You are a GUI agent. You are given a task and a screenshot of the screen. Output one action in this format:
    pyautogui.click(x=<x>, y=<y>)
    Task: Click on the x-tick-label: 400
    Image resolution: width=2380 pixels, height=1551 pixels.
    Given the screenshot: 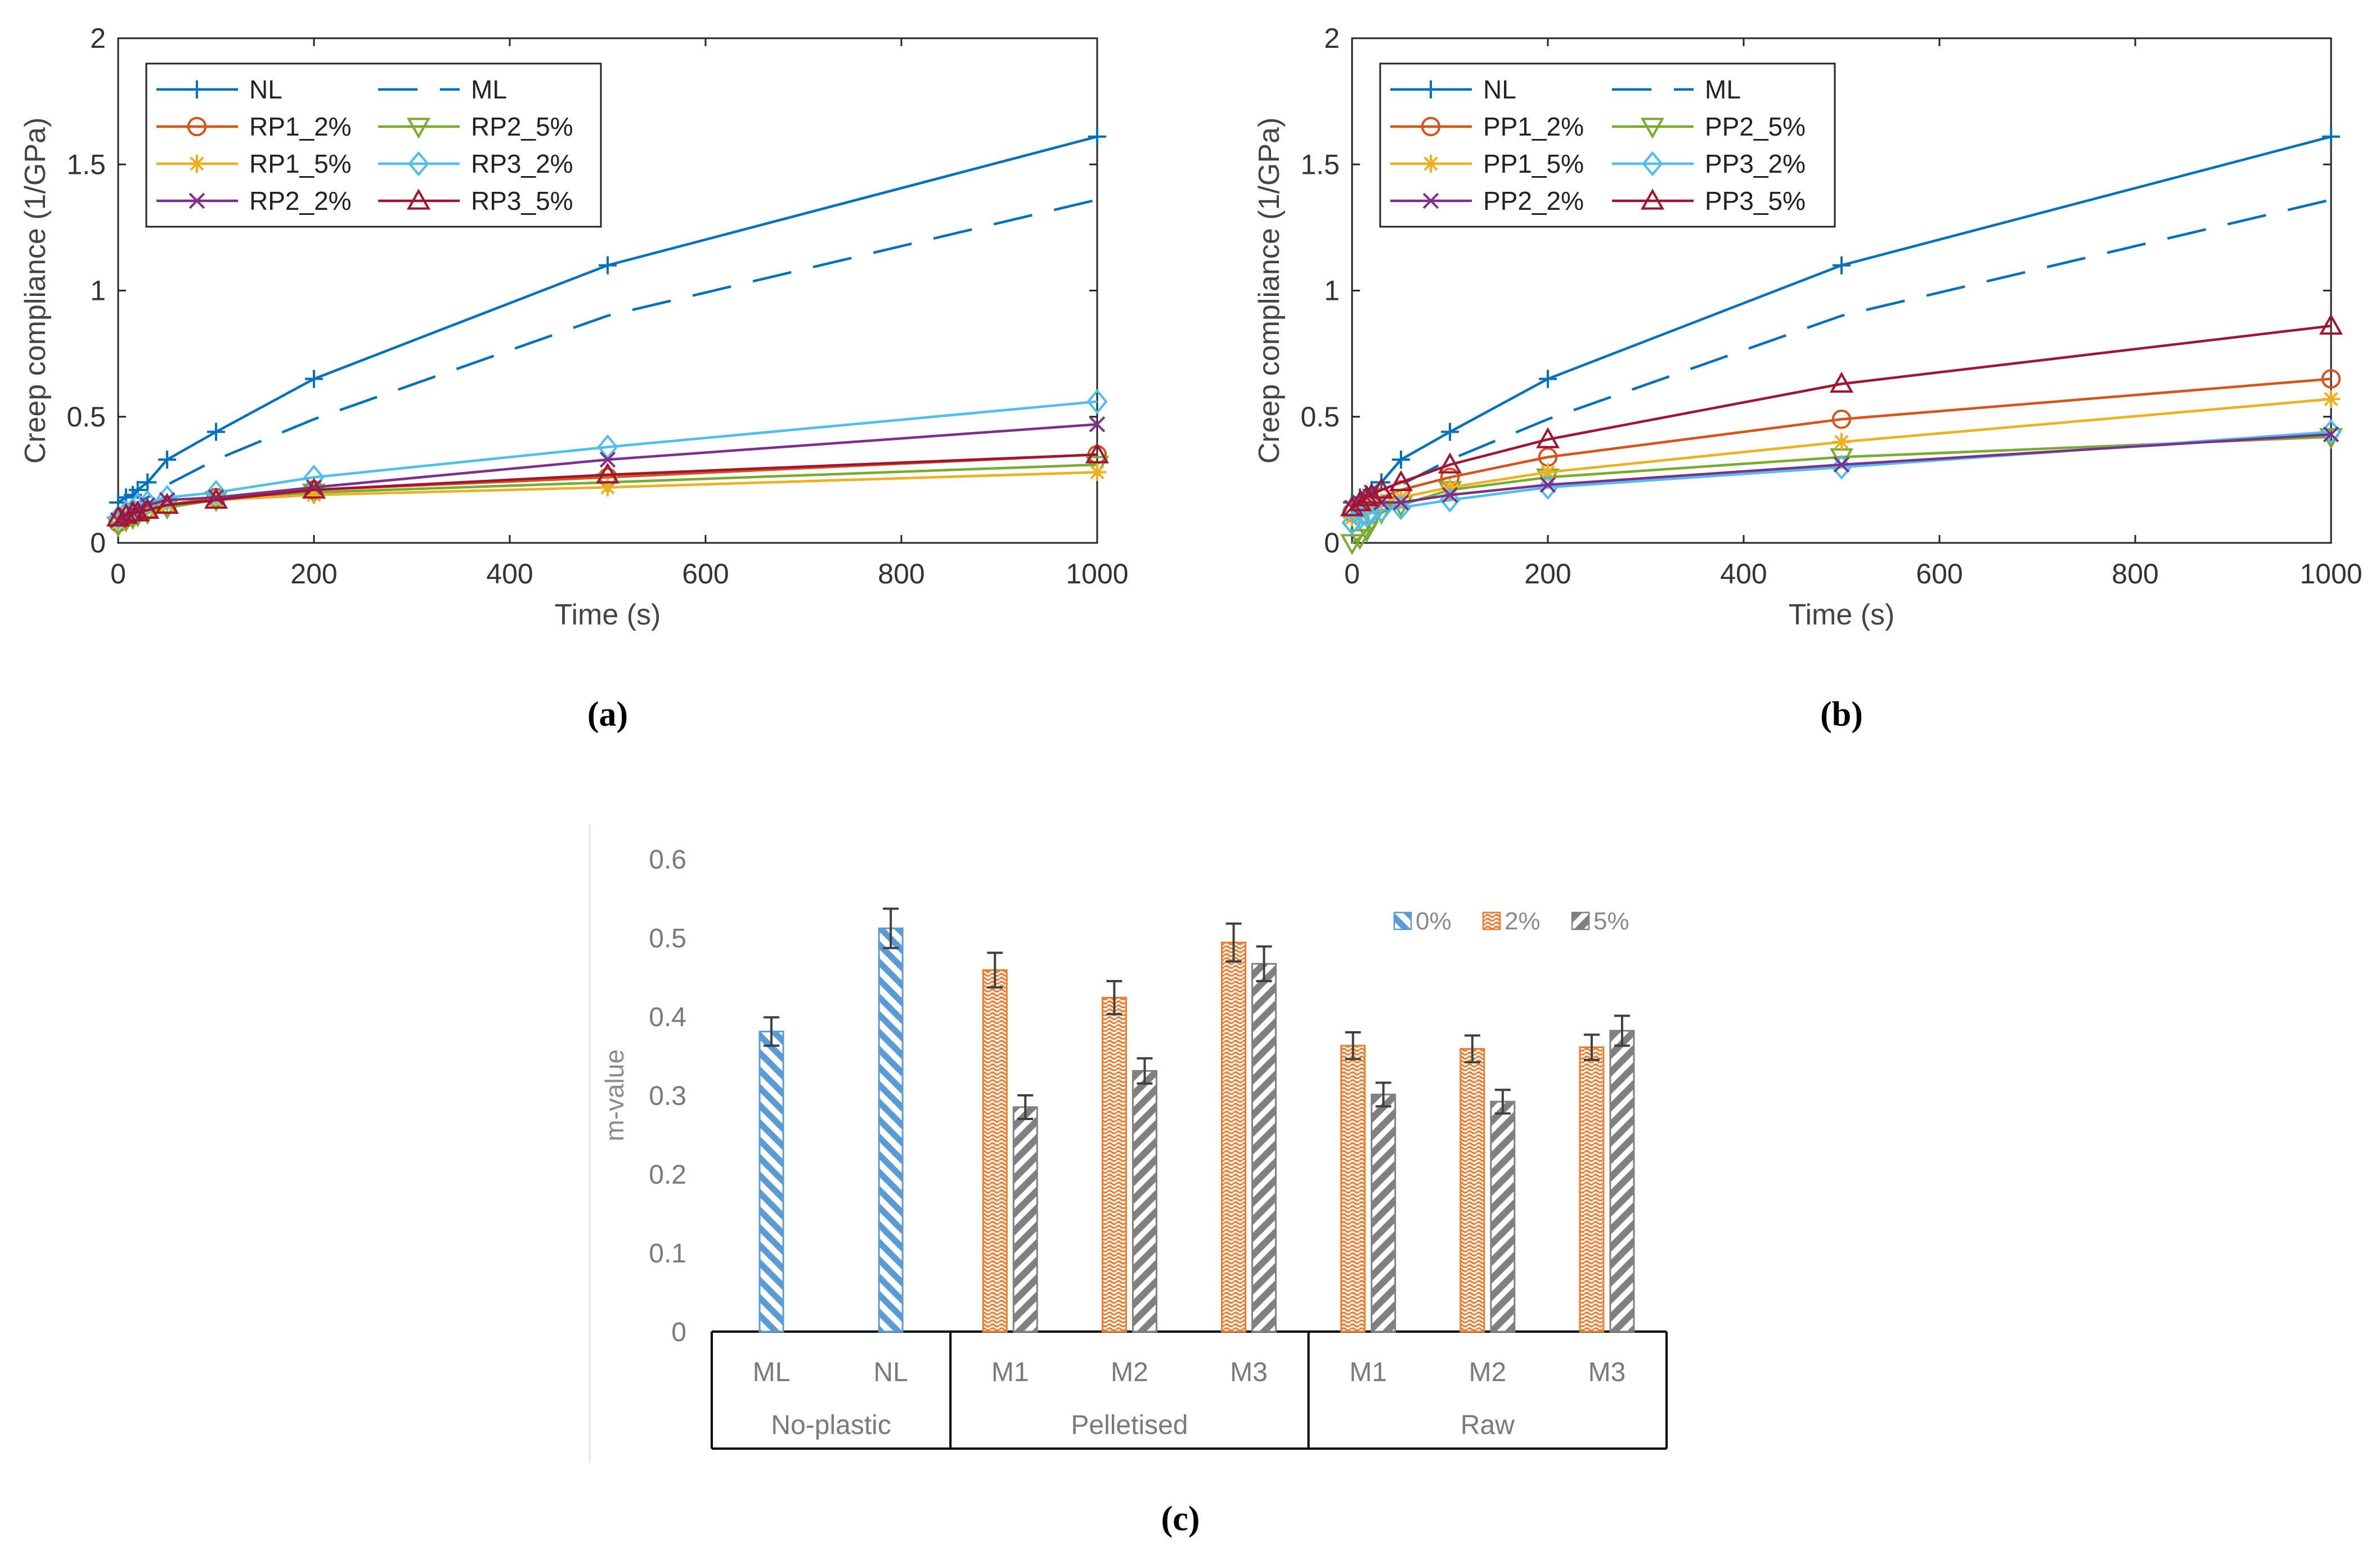 What is the action you would take?
    pyautogui.click(x=509, y=574)
    